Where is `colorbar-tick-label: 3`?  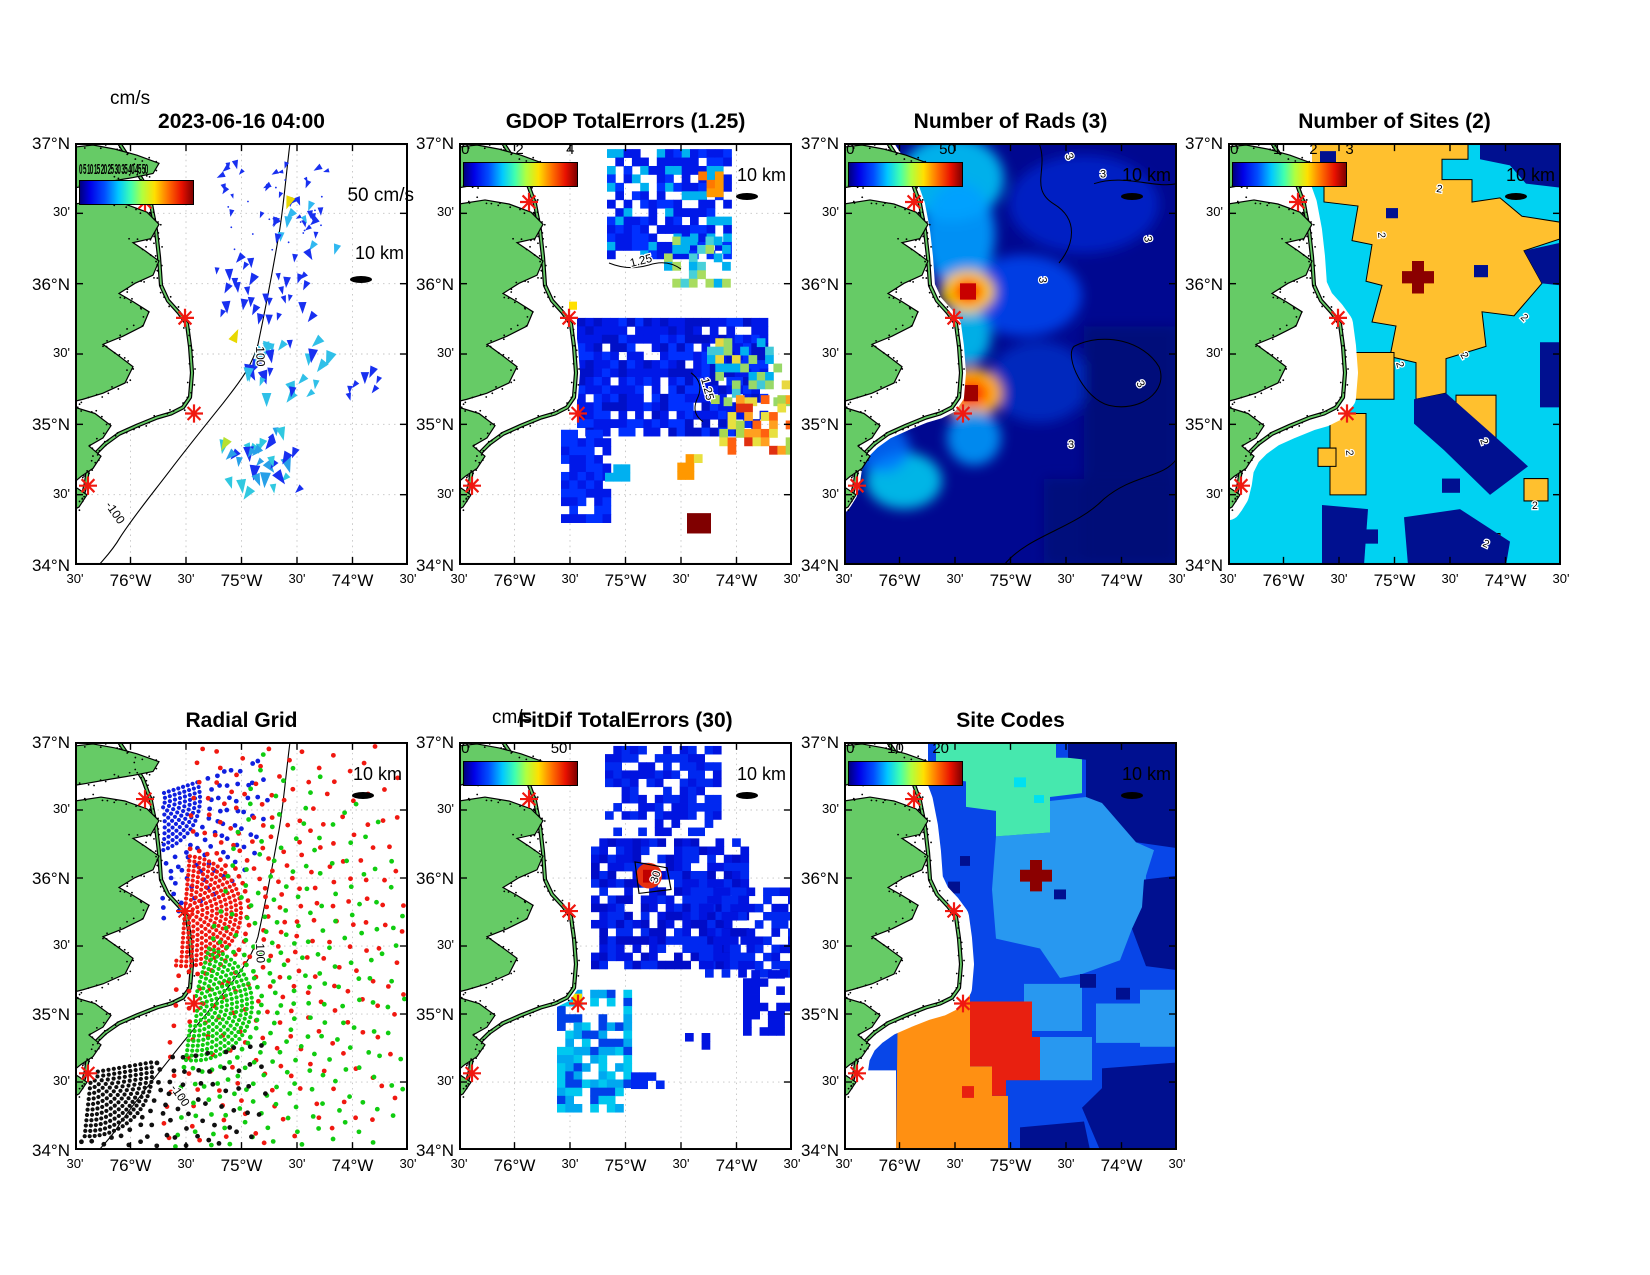 colorbar-tick-label: 3 is located at coordinates (1349, 149).